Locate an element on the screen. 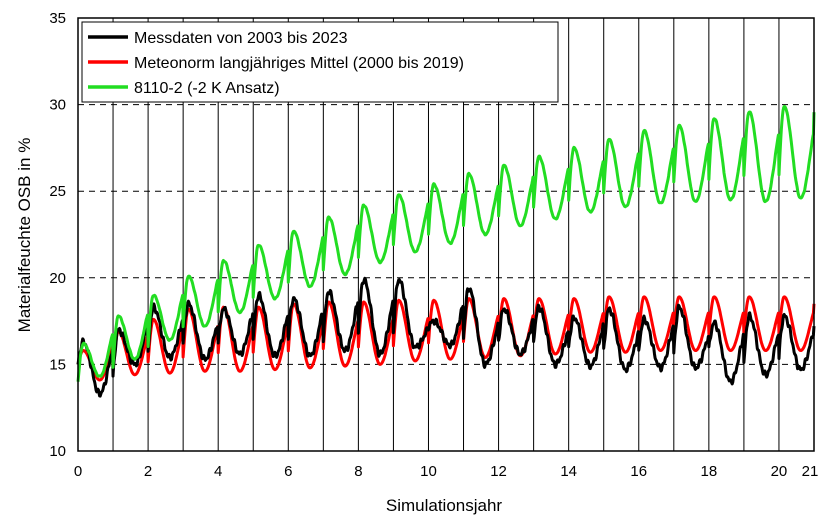 The width and height of the screenshot is (823, 520). y-tick-label-20: 20 is located at coordinates (57, 278).